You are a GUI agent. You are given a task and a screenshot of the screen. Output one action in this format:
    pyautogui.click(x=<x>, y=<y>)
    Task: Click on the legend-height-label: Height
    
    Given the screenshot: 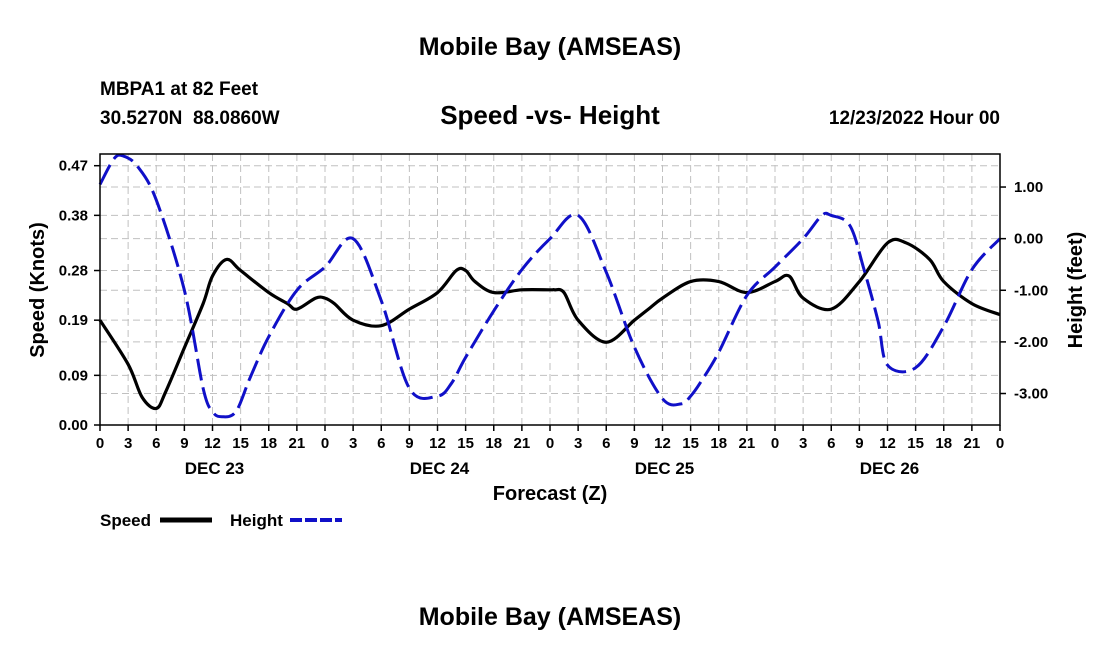 What is the action you would take?
    pyautogui.click(x=256, y=520)
    